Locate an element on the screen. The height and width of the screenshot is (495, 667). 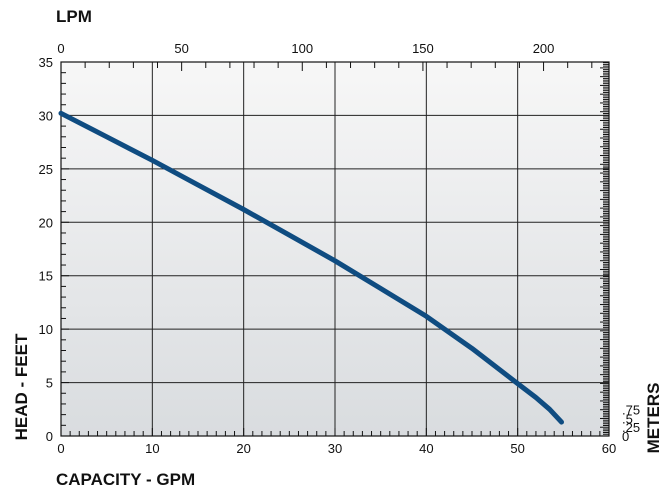
x-axis-title: CAPACITY - GPM is located at coordinates (125, 479).